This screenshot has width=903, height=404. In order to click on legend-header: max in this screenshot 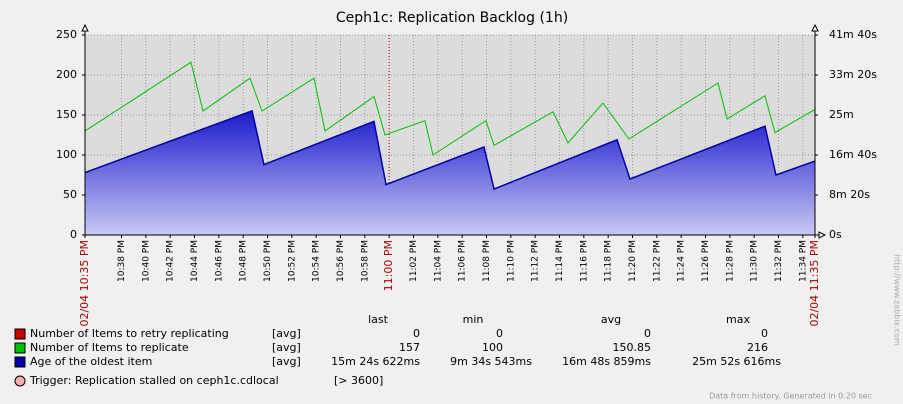, I will do `click(738, 319)`.